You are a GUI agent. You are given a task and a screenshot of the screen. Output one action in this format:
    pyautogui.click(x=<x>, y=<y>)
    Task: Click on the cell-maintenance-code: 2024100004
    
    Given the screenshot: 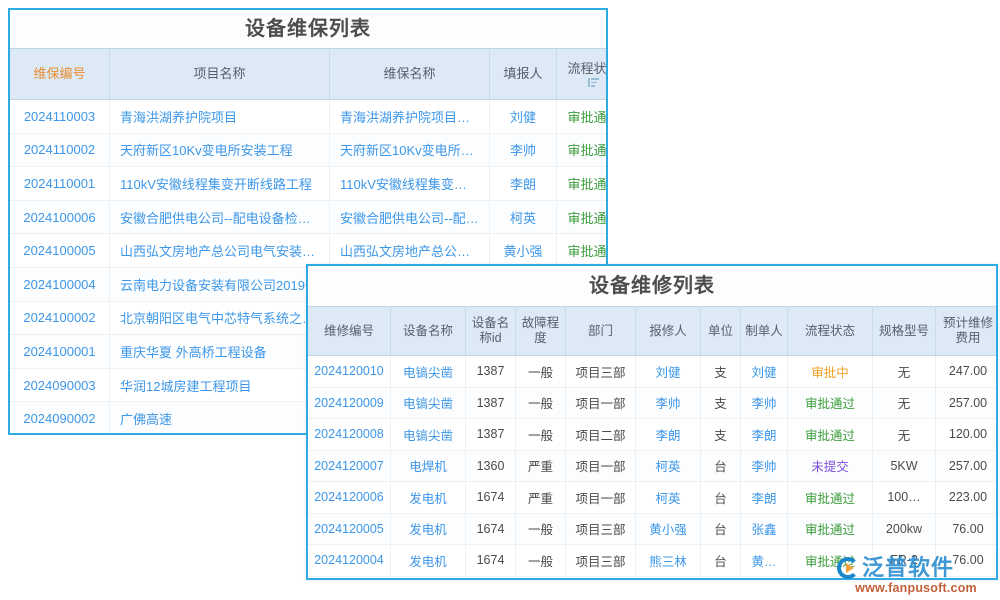 What is the action you would take?
    pyautogui.click(x=60, y=284)
    